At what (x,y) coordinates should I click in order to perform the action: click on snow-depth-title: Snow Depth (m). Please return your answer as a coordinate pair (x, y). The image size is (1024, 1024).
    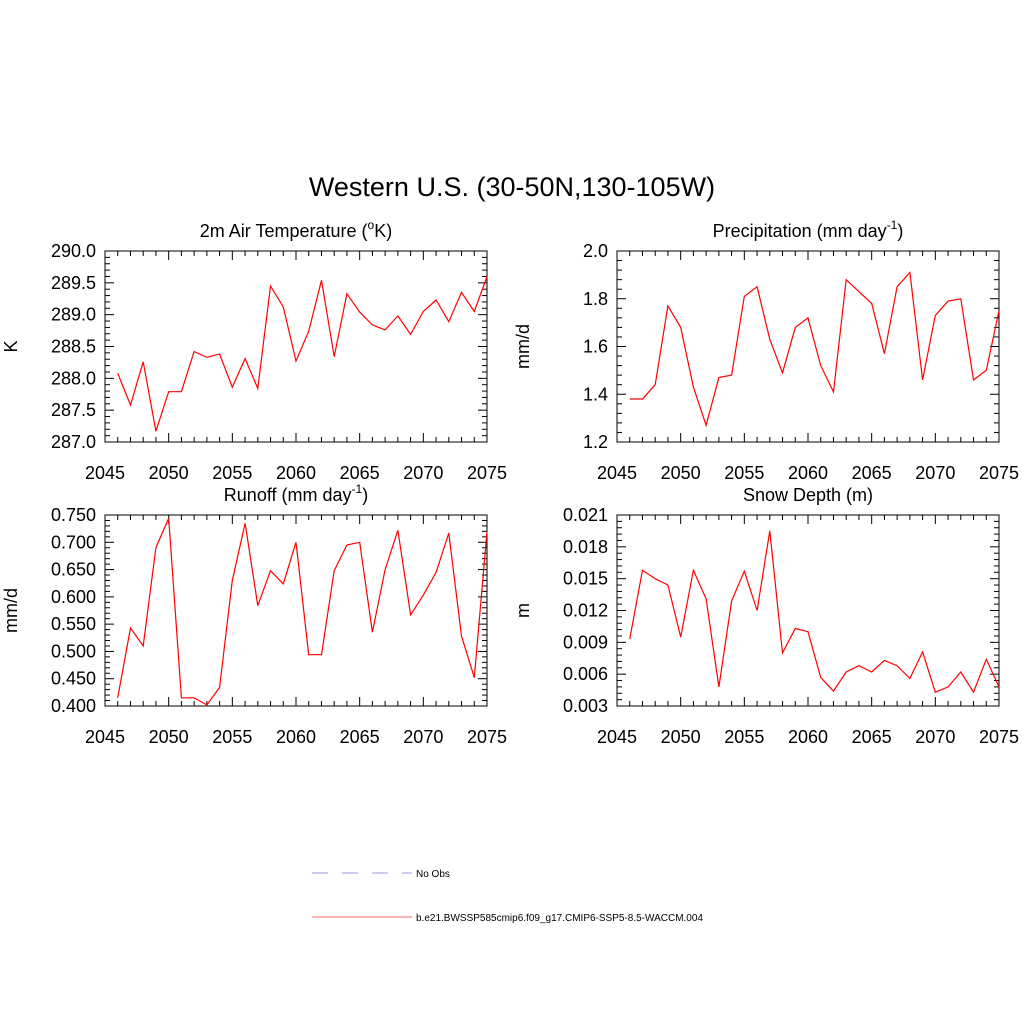
    Looking at the image, I should click on (808, 495).